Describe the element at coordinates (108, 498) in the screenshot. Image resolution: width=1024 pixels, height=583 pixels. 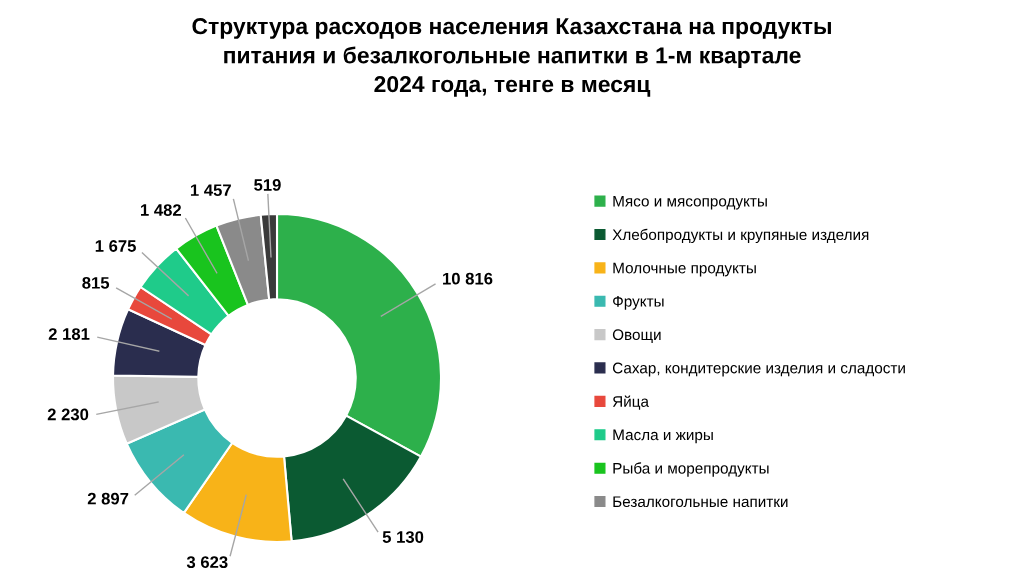
I see `data-label: 2 897` at that location.